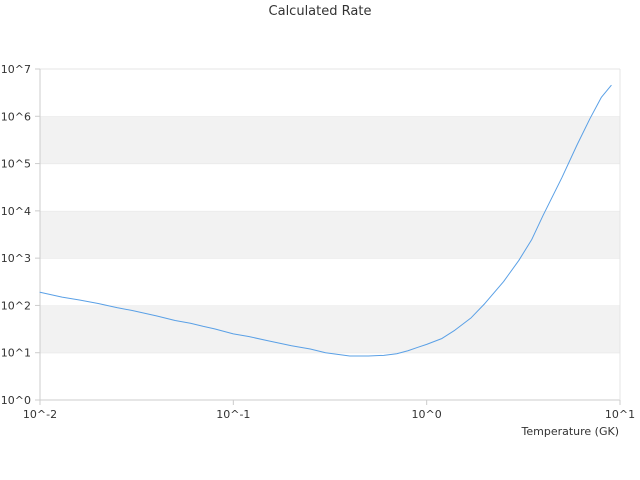 The width and height of the screenshot is (640, 480). I want to click on y-tick-label: 10^3, so click(16, 258).